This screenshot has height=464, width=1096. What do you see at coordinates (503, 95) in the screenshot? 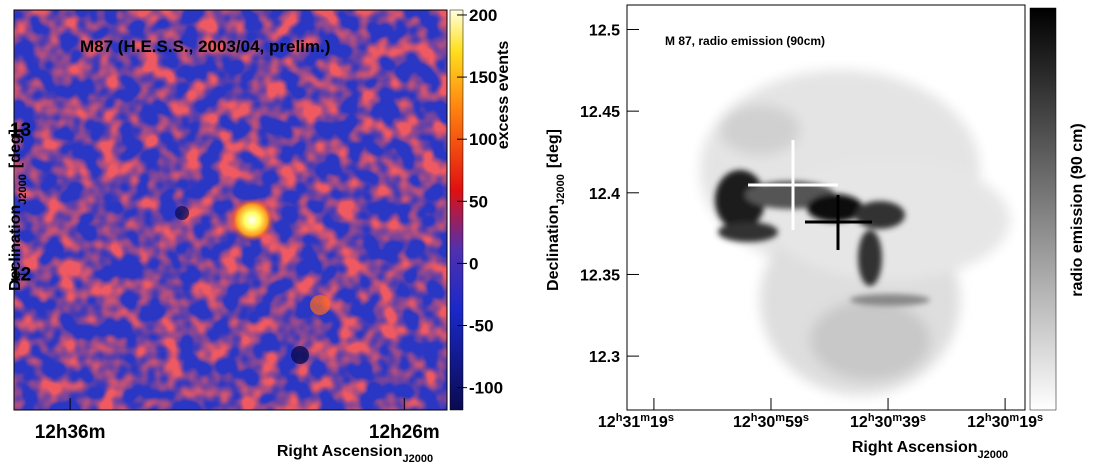
I see `colorbar-label: excess events` at bounding box center [503, 95].